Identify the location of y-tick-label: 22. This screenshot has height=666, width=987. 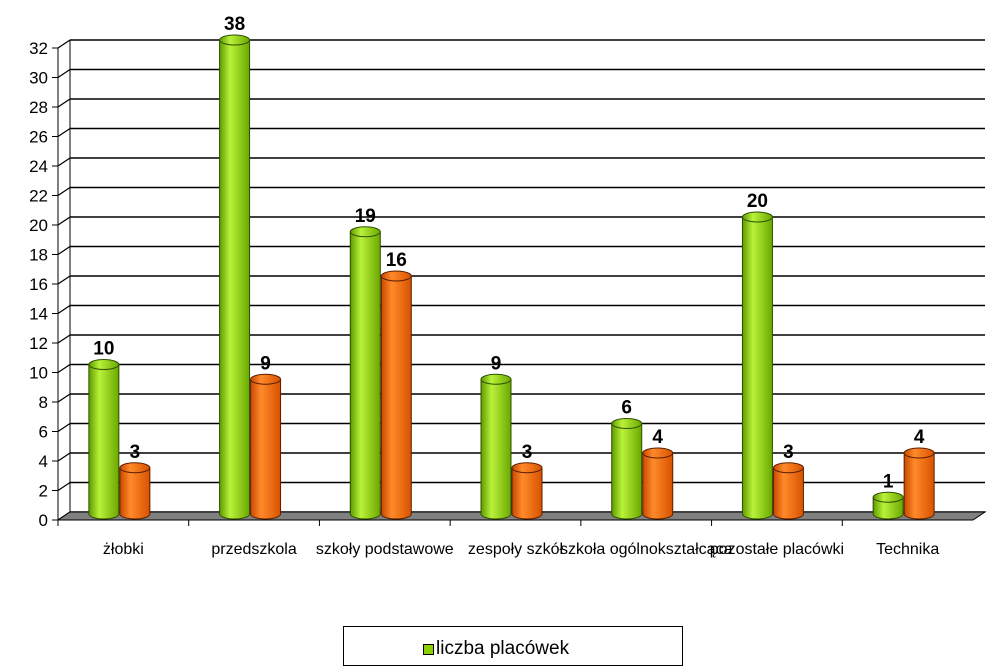
(38, 196).